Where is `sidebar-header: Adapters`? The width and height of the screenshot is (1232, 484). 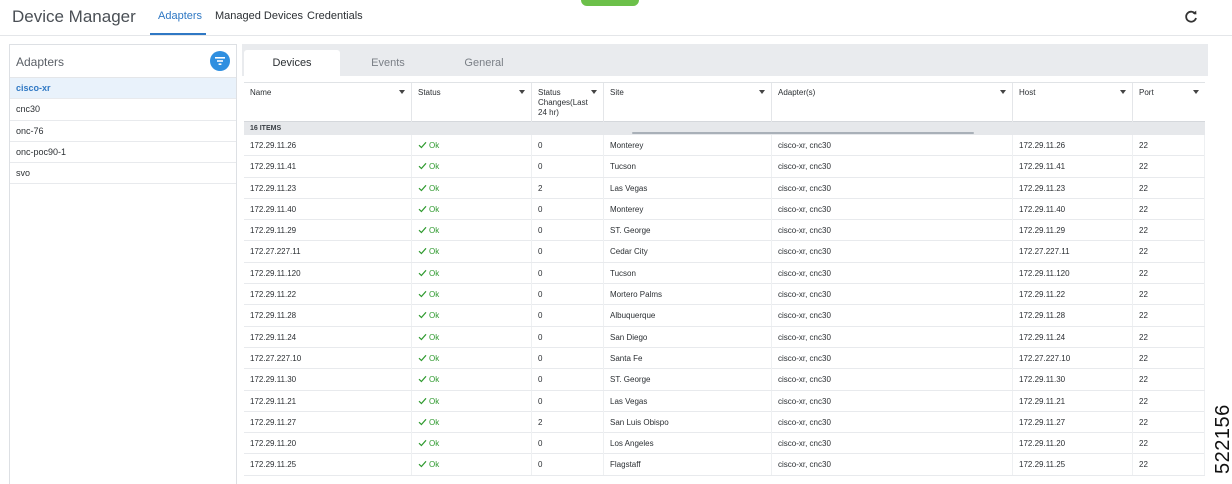 sidebar-header: Adapters is located at coordinates (123, 61).